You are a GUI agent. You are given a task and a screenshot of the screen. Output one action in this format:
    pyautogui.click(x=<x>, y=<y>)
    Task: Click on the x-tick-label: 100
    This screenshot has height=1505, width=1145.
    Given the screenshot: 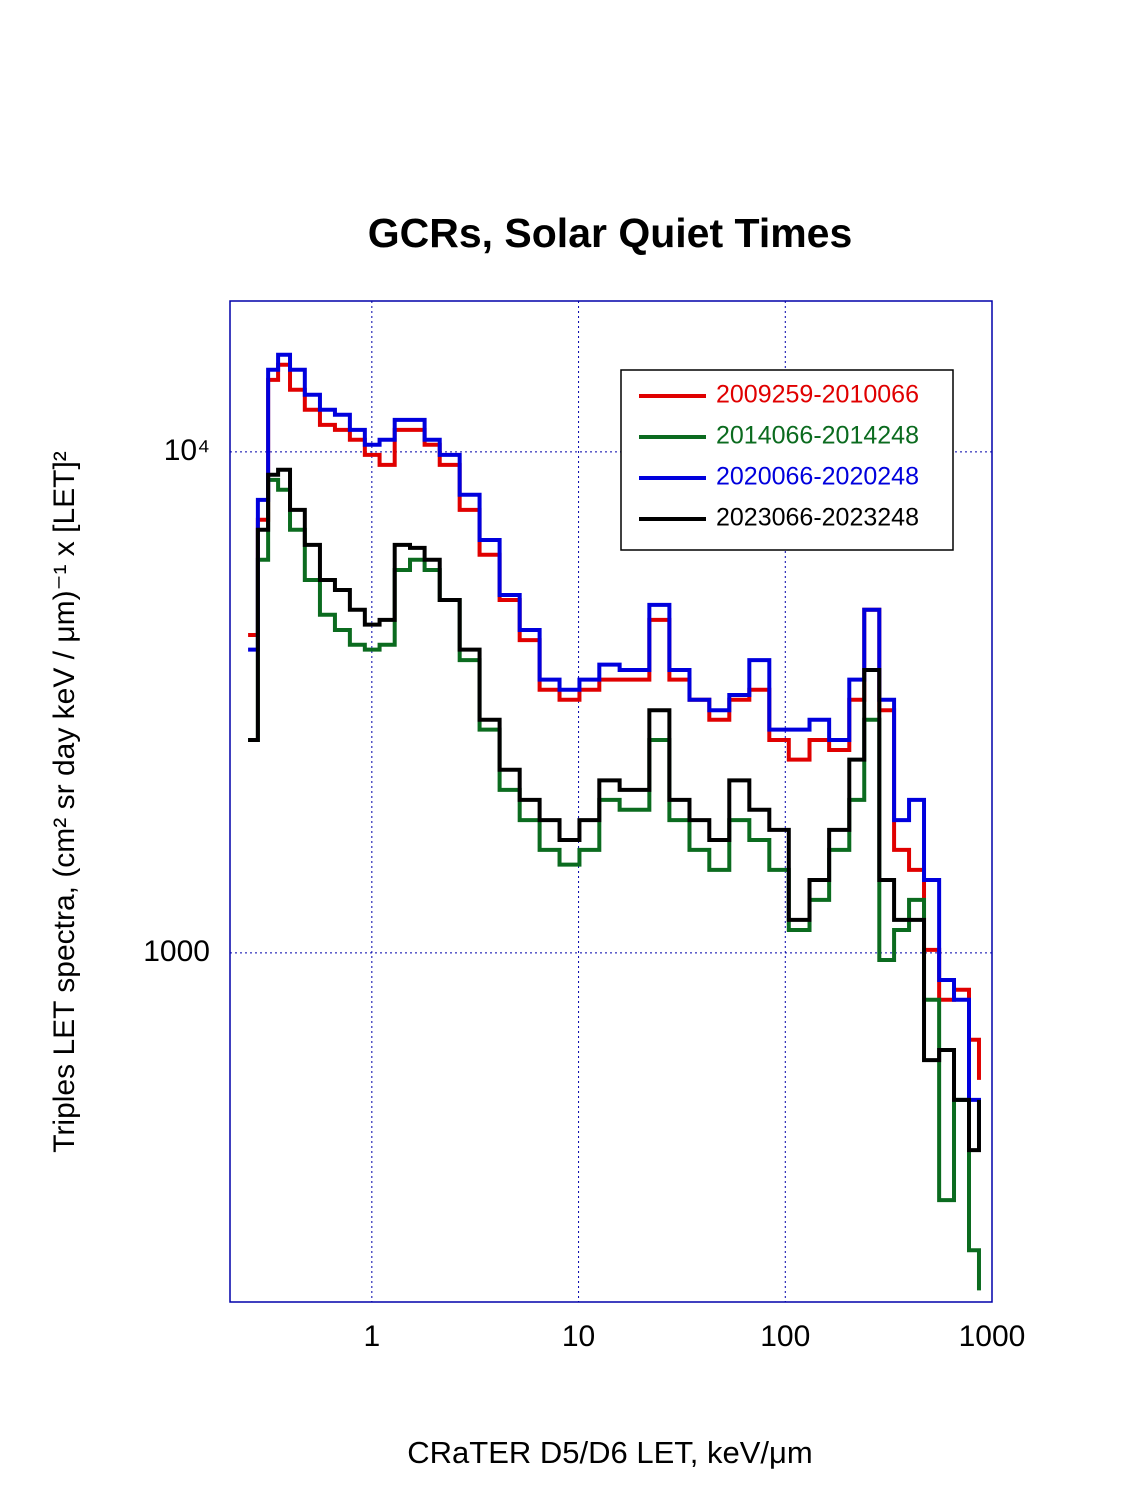 What is the action you would take?
    pyautogui.click(x=785, y=1336)
    